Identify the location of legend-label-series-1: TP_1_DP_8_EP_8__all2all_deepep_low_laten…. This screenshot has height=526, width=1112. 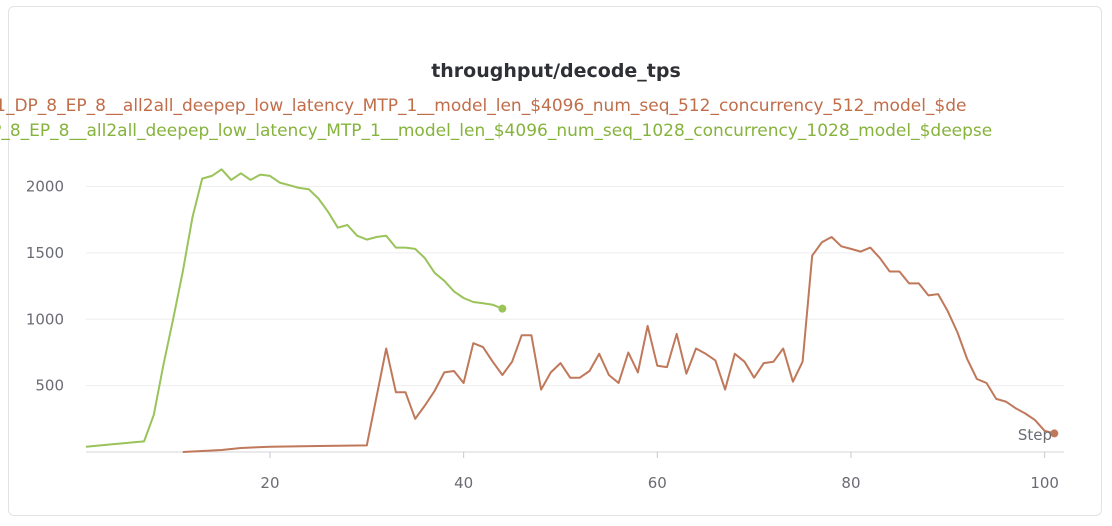
(483, 106).